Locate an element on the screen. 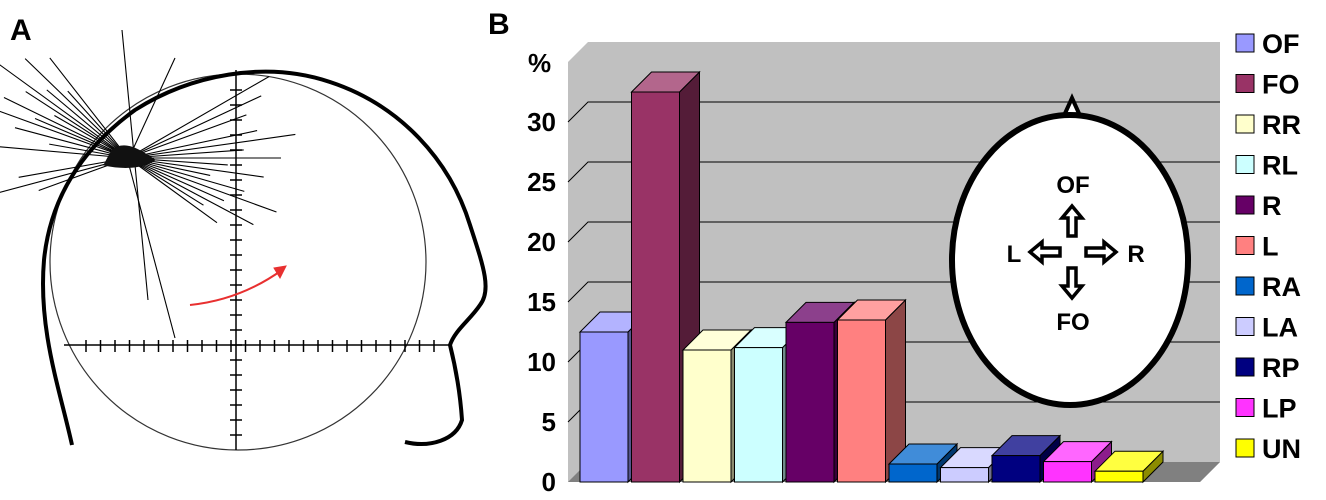 The image size is (1326, 500). legend-item-la: LA is located at coordinates (1266, 328).